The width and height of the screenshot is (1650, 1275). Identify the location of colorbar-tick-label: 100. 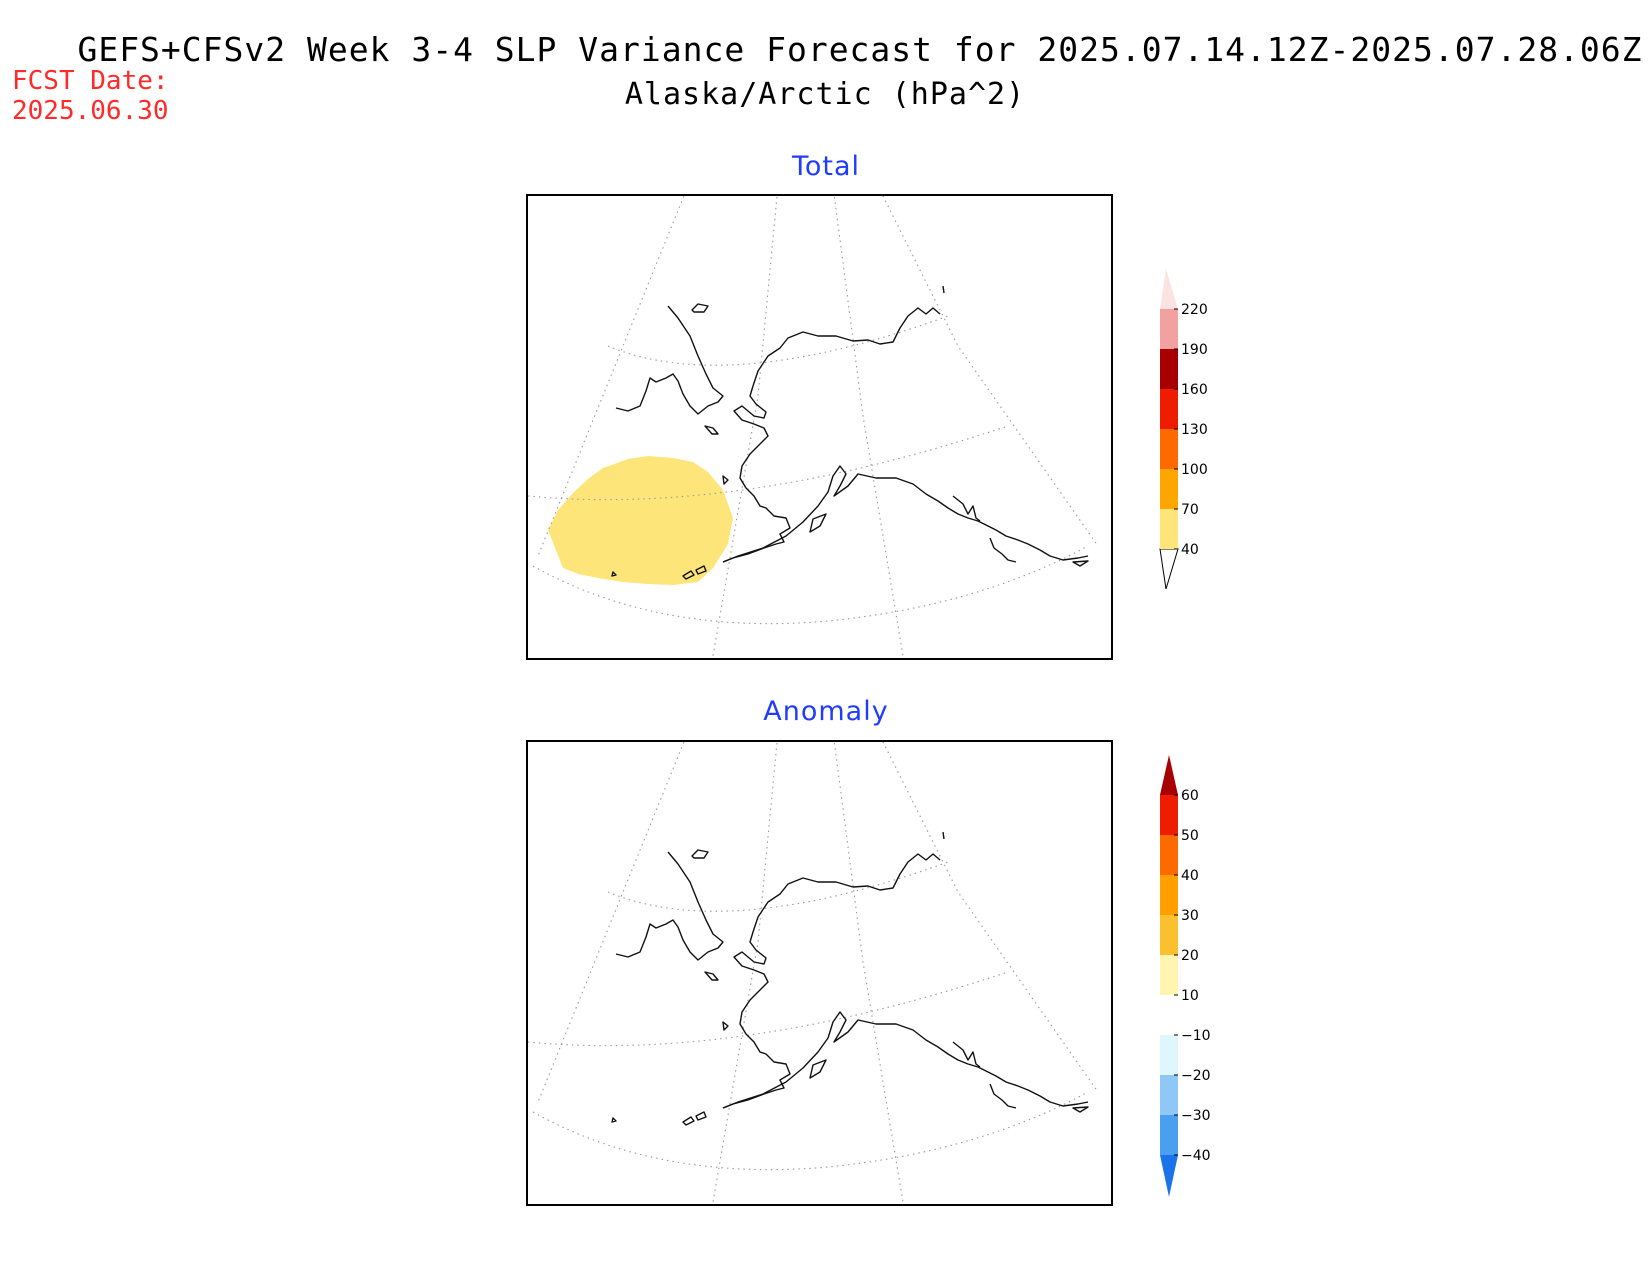
(1194, 470).